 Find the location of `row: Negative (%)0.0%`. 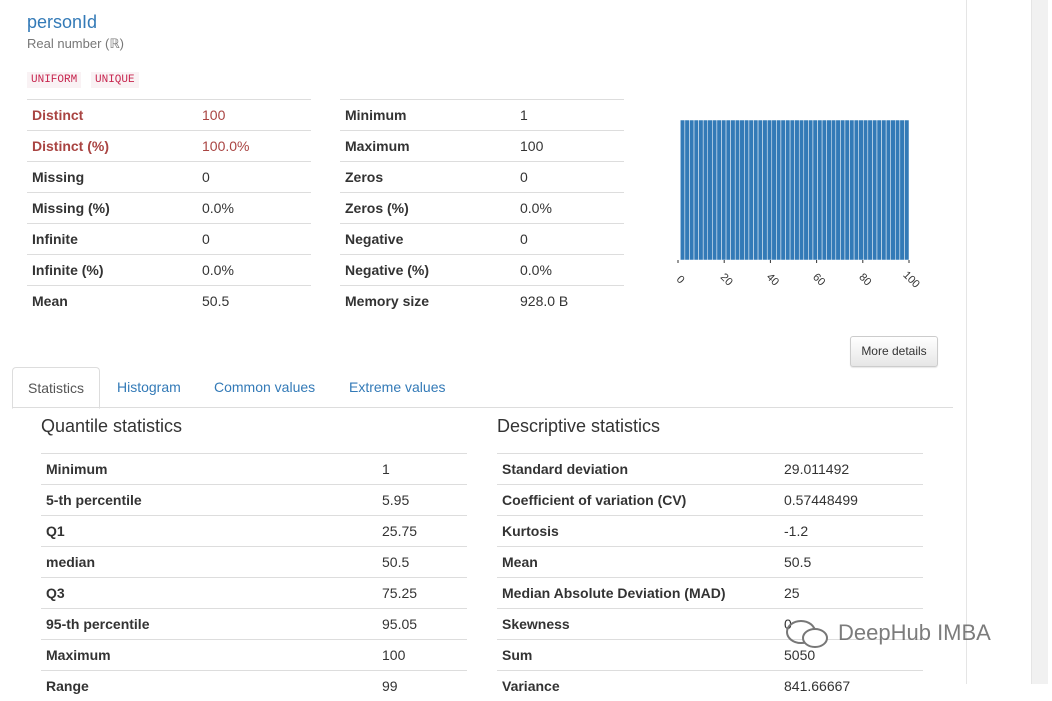

row: Negative (%)0.0% is located at coordinates (482, 270).